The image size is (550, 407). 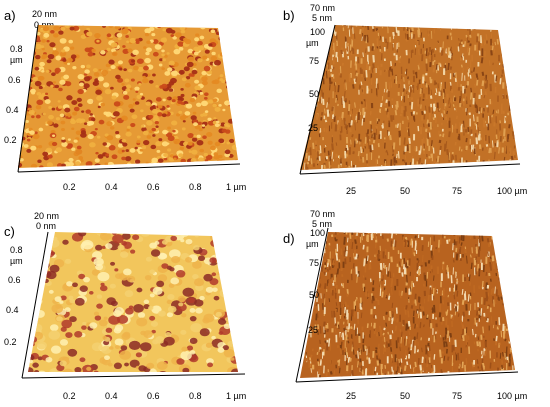 What do you see at coordinates (129, 168) in the screenshot?
I see `x-axis-a` at bounding box center [129, 168].